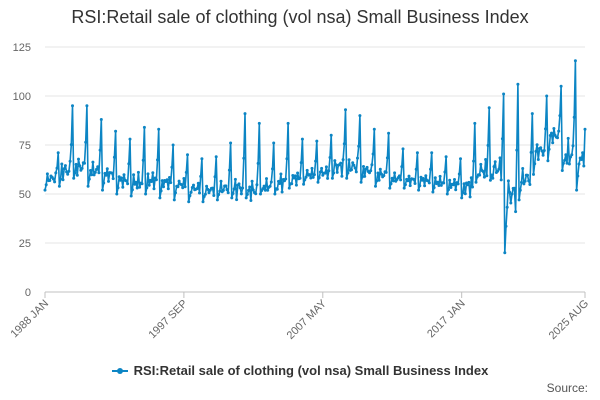 Image resolution: width=600 pixels, height=400 pixels. I want to click on chart-credits: Source:, so click(567, 388).